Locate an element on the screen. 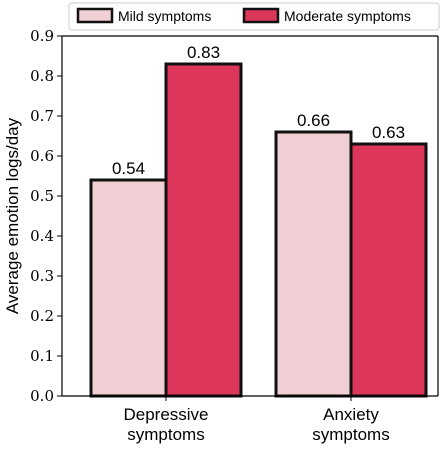 The image size is (447, 452). y-tick-label: 0.5 is located at coordinates (42, 196).